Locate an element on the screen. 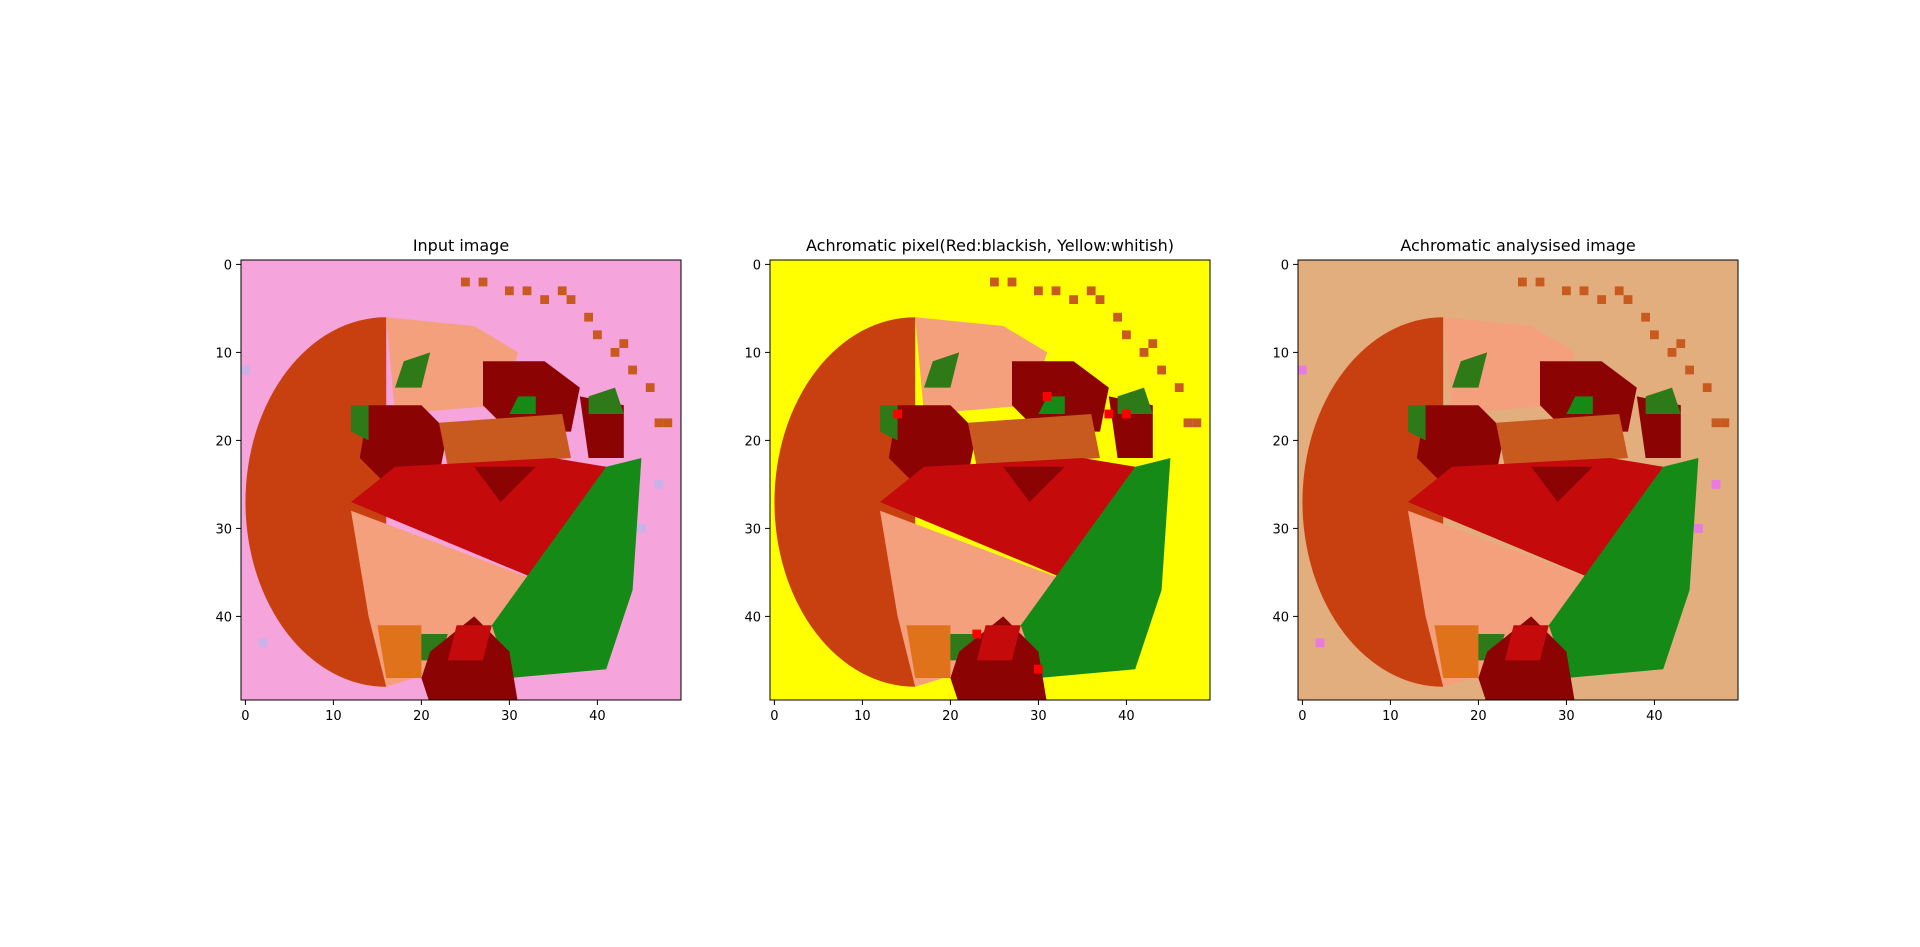  panel-title: Achromatic analysised image is located at coordinates (1517, 245).